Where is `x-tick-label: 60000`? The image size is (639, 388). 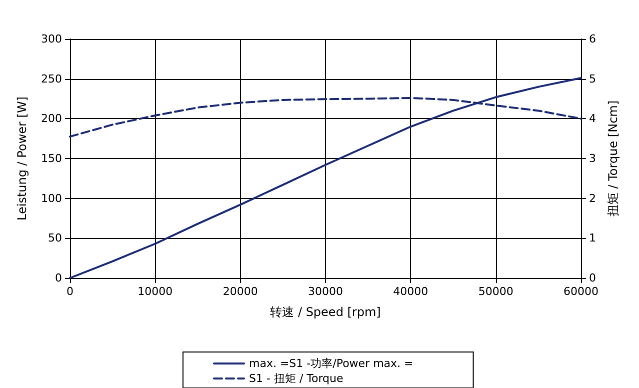
x-tick-label: 60000 is located at coordinates (581, 291).